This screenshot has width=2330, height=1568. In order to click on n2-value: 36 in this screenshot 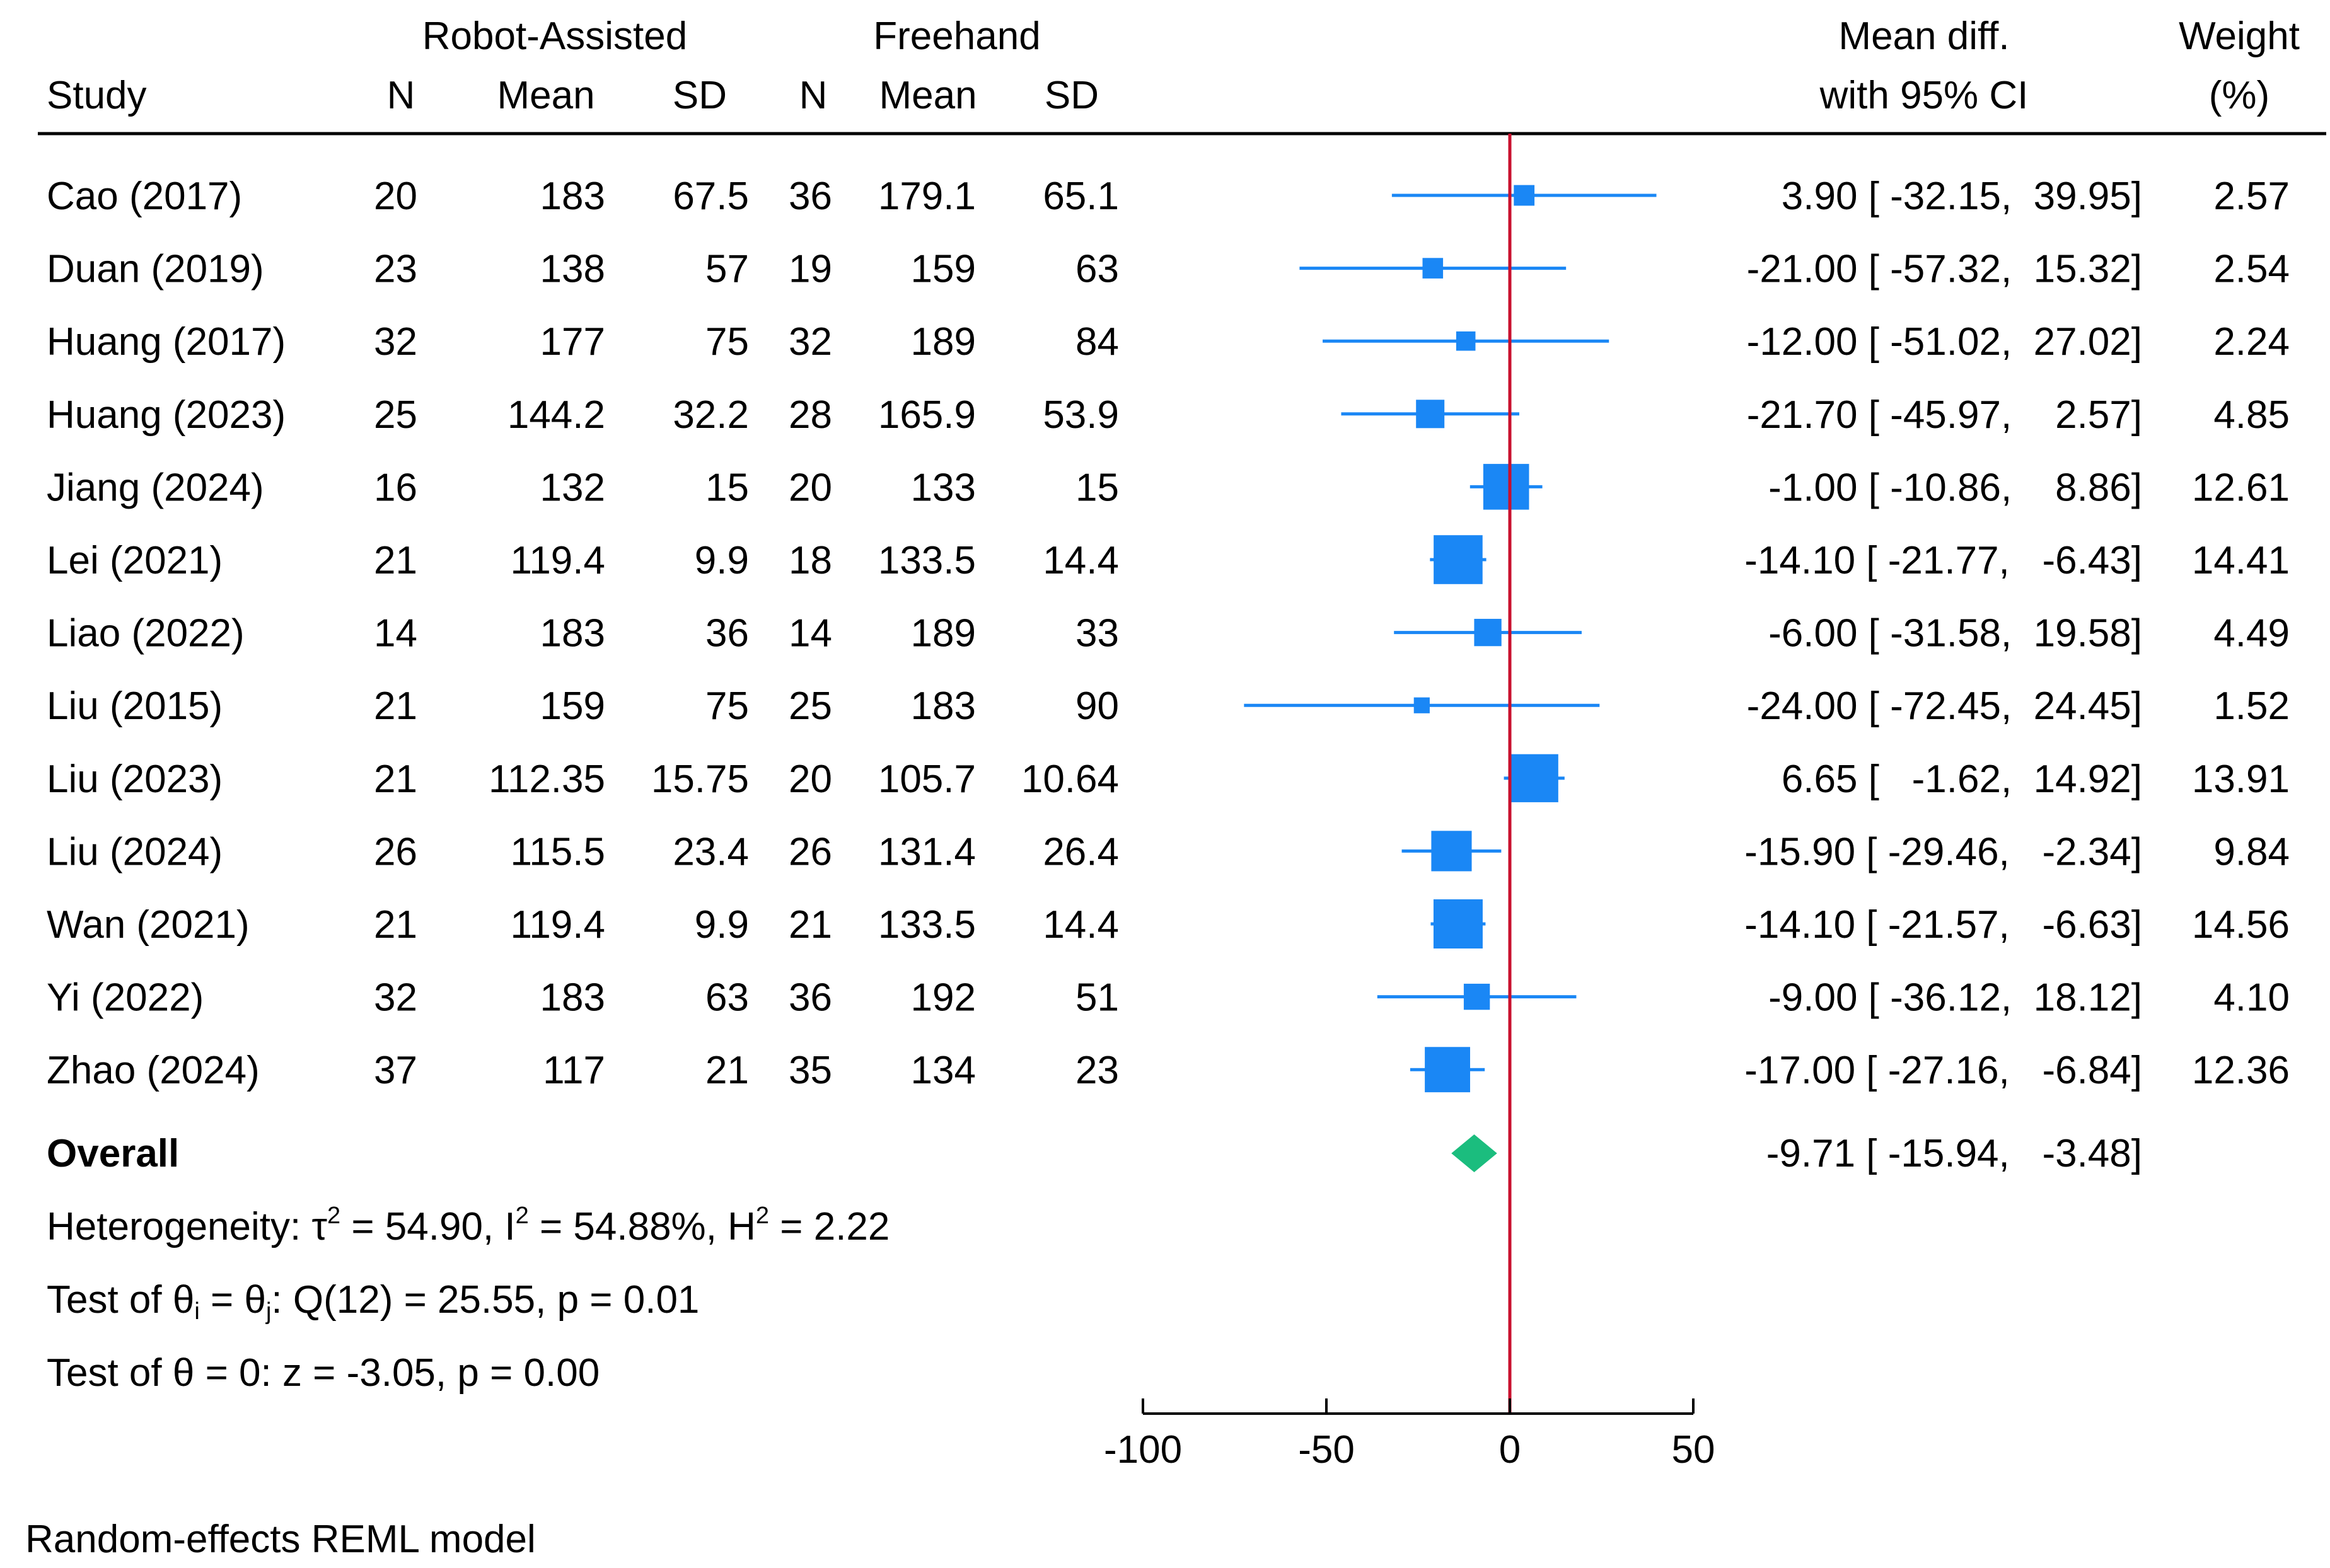, I will do `click(810, 197)`.